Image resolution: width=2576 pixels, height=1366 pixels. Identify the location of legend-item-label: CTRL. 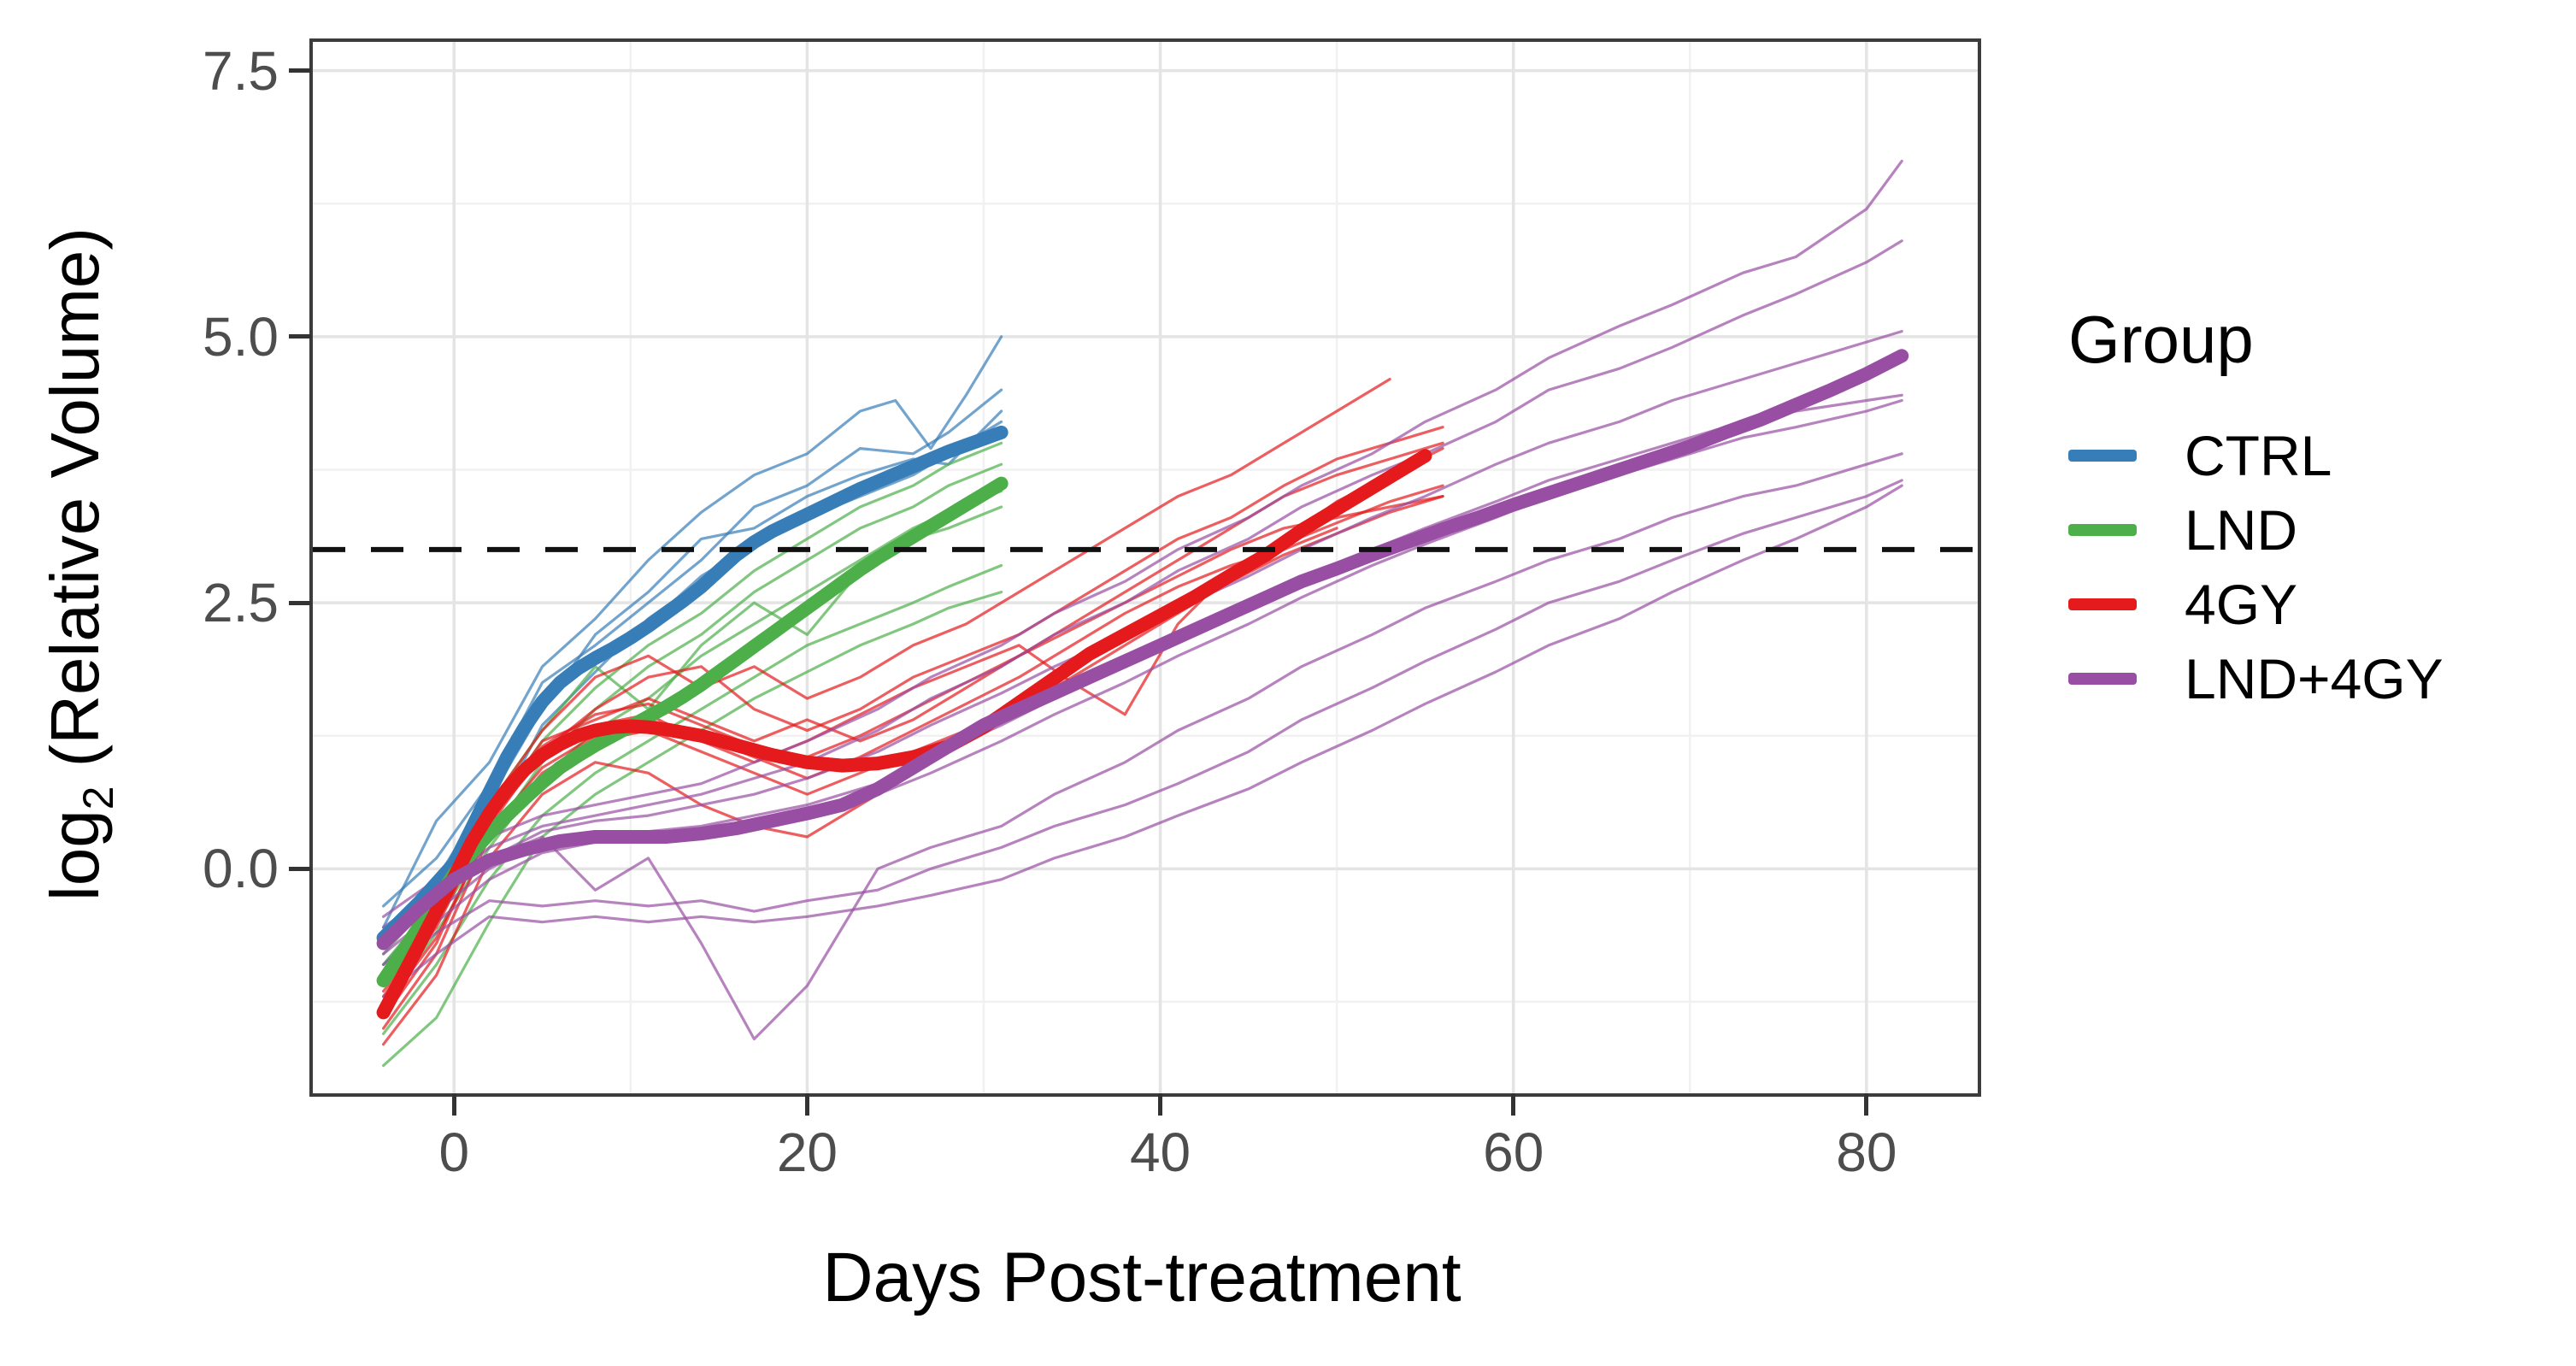
(2258, 455).